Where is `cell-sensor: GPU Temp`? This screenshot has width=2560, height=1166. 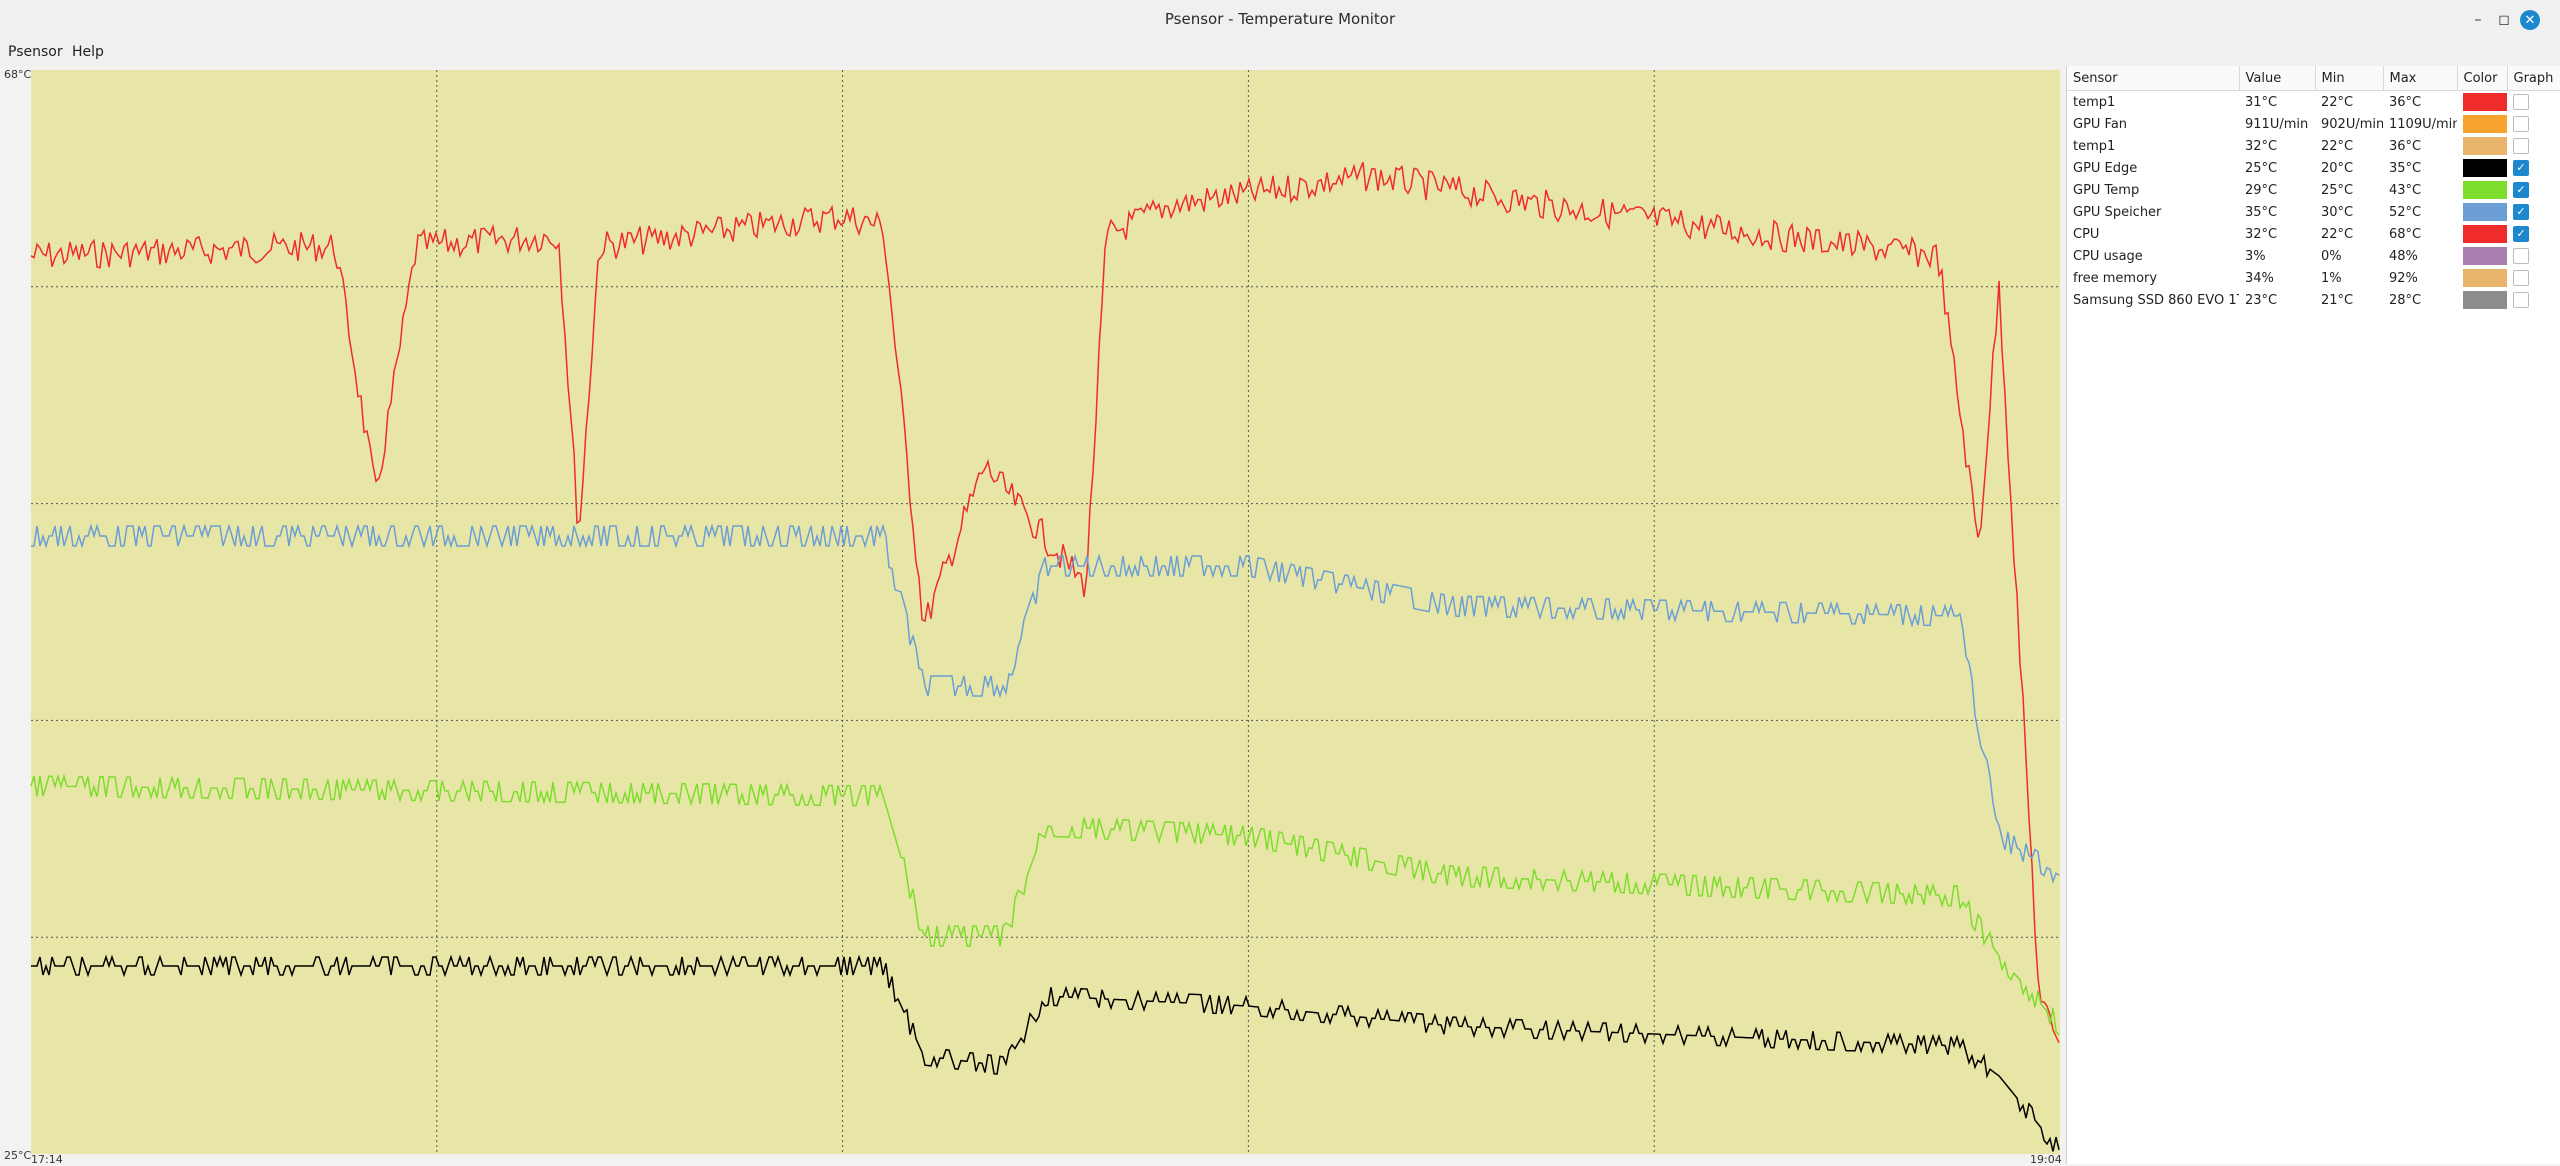 cell-sensor: GPU Temp is located at coordinates (2106, 190).